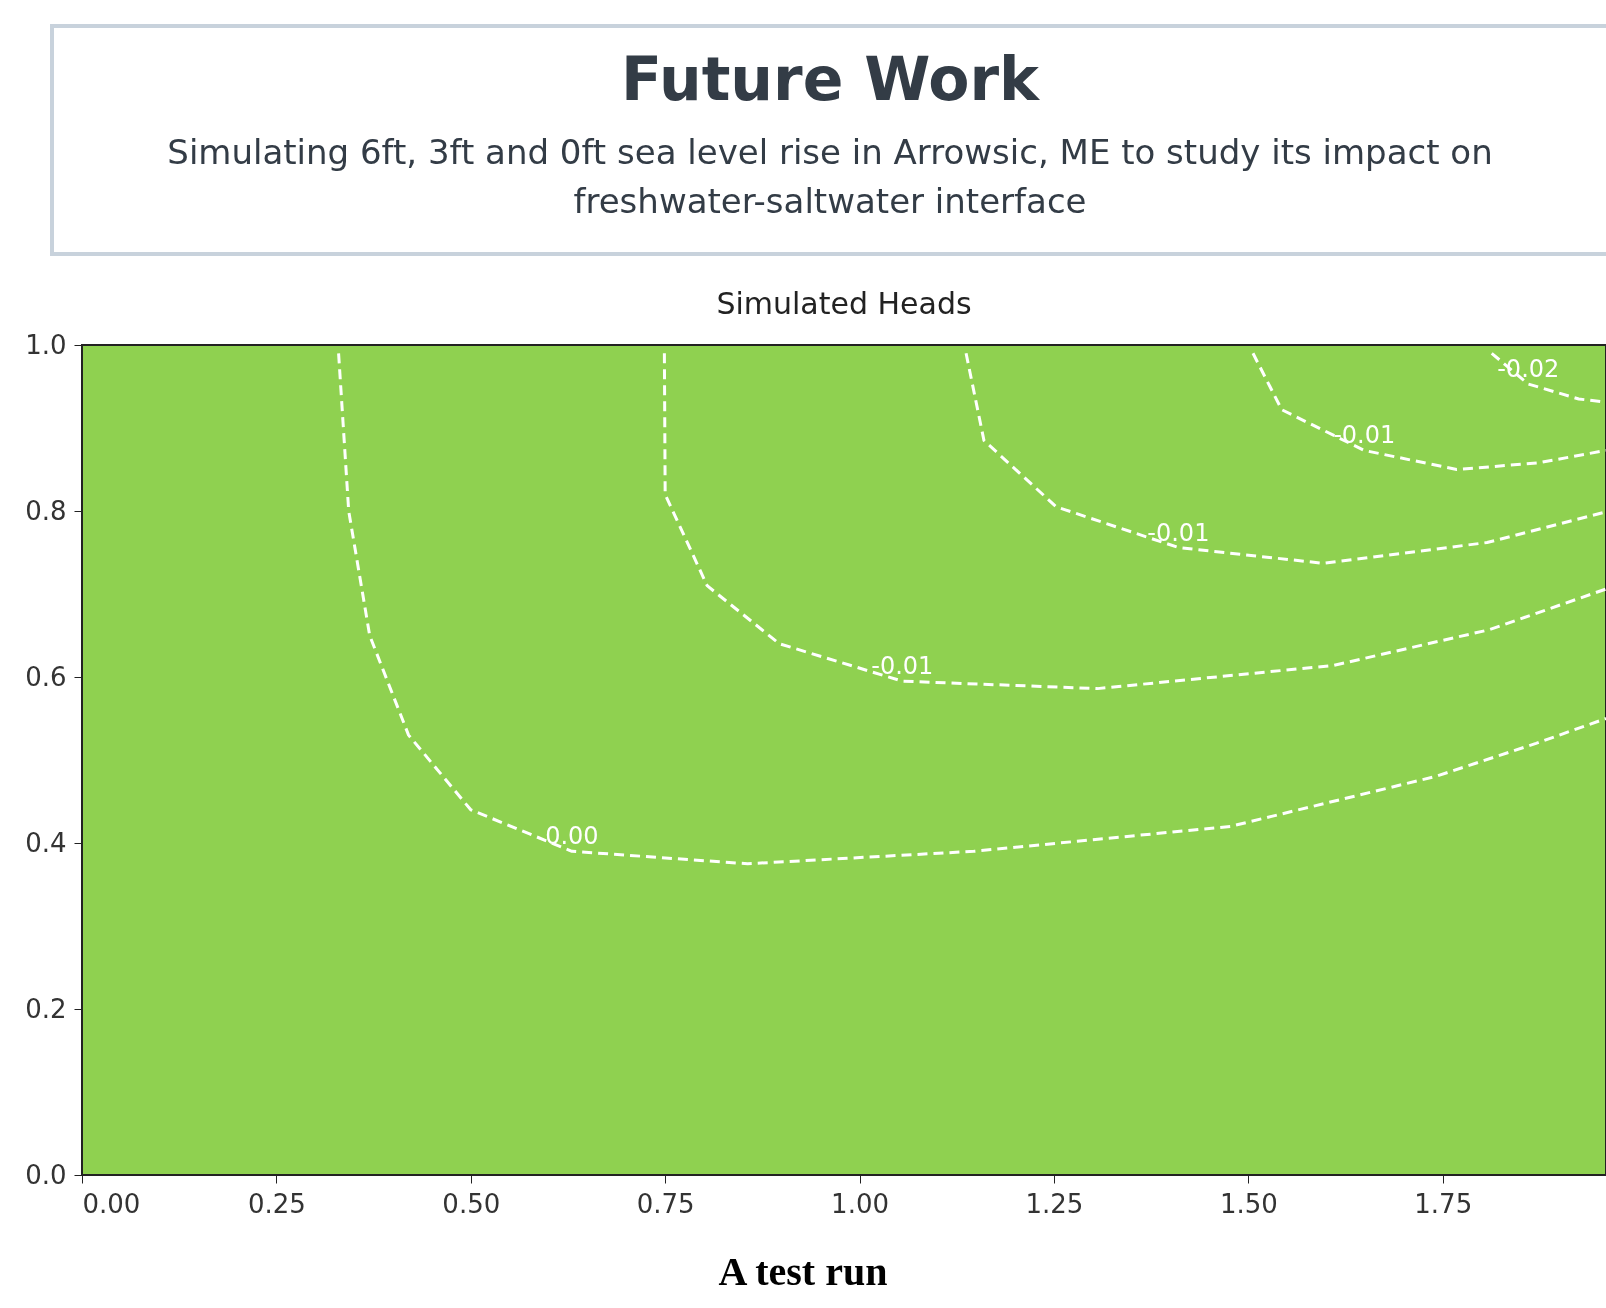 This screenshot has height=1308, width=1606. Describe the element at coordinates (46, 510) in the screenshot. I see `y-tick-label: 0.8` at that location.